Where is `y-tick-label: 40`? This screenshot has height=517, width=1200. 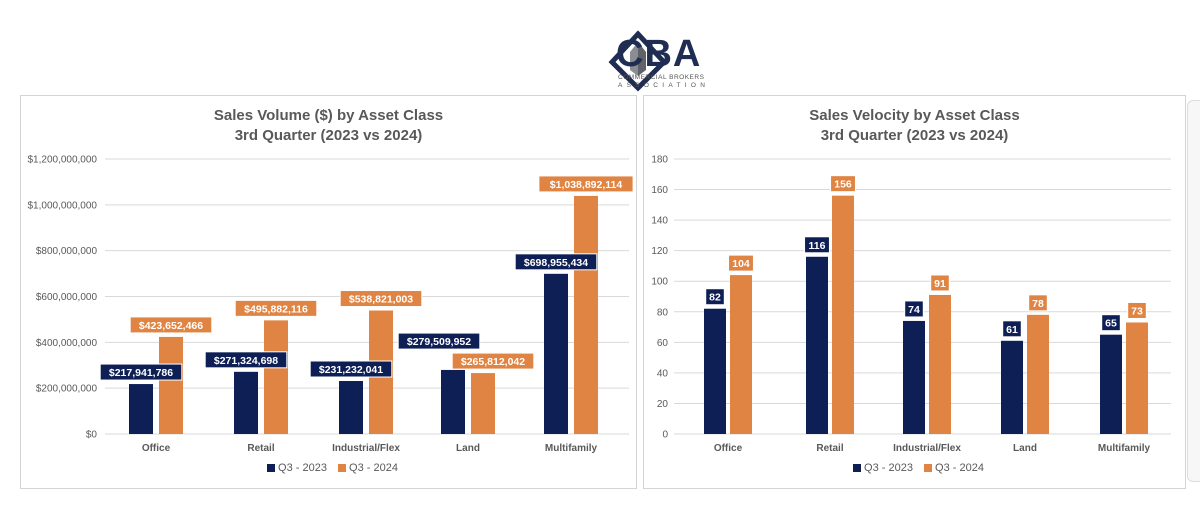
y-tick-label: 40 is located at coordinates (663, 373).